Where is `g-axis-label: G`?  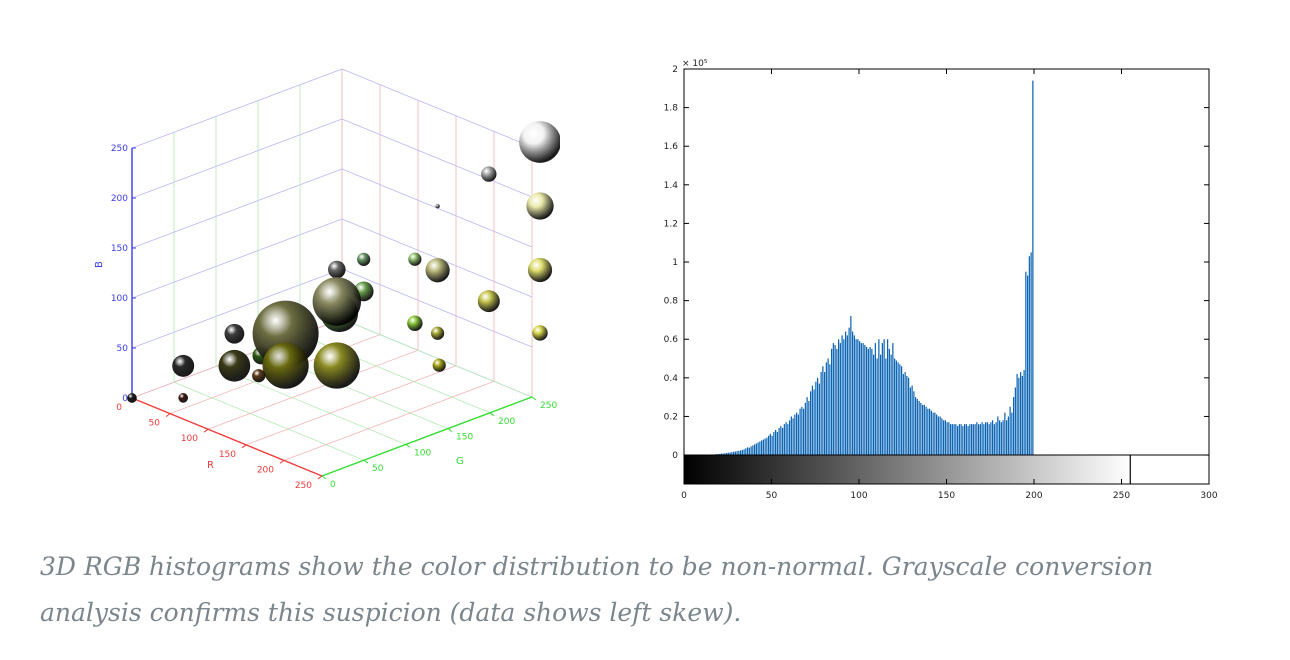 g-axis-label: G is located at coordinates (460, 461).